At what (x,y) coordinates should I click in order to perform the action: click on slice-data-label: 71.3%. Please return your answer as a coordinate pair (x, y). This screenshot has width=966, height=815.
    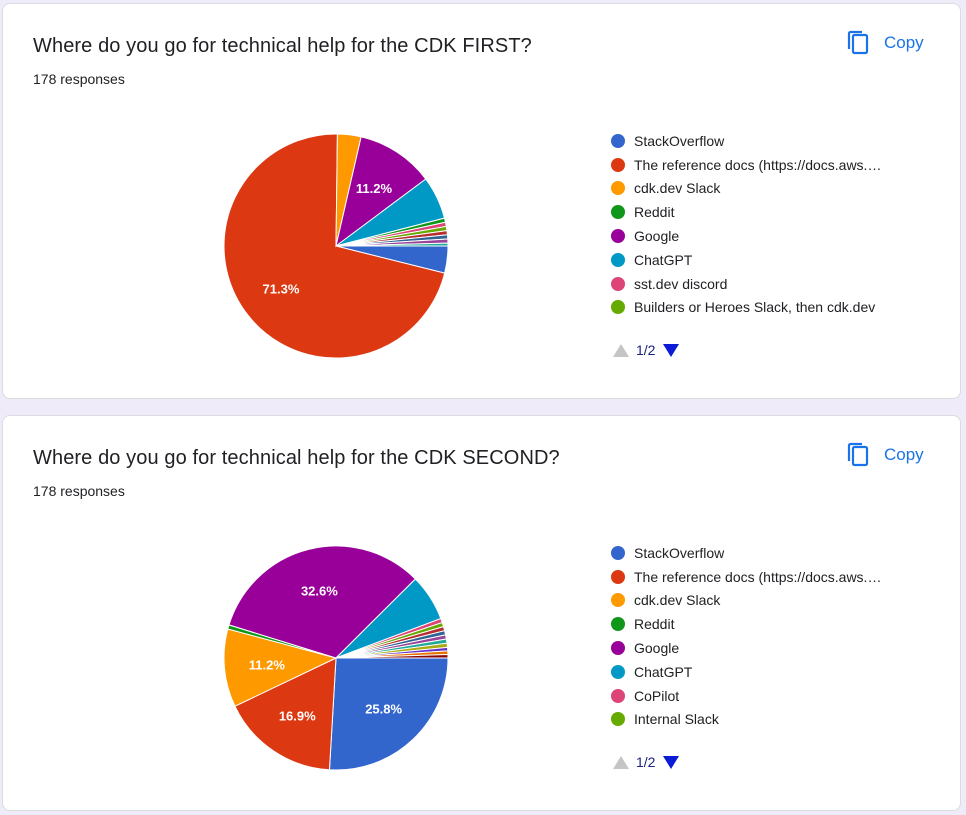
    Looking at the image, I should click on (281, 288).